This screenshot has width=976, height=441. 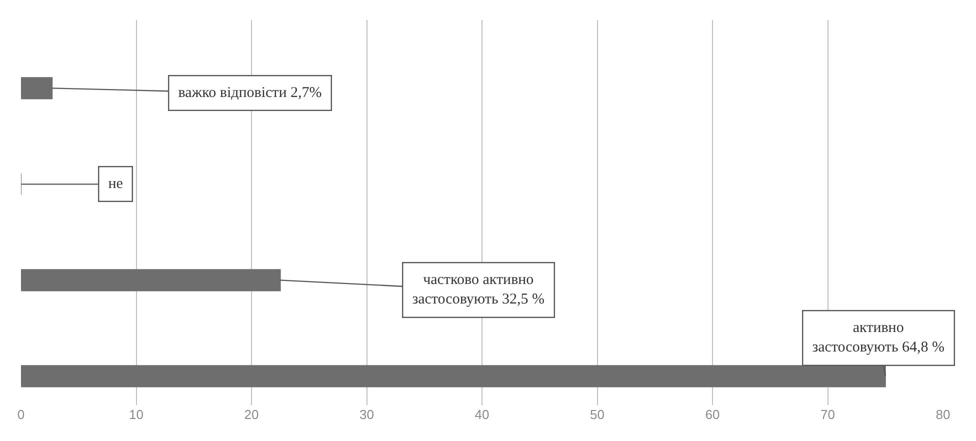 What do you see at coordinates (250, 93) in the screenshot?
I see `annotation: важко відповісти 2,7%` at bounding box center [250, 93].